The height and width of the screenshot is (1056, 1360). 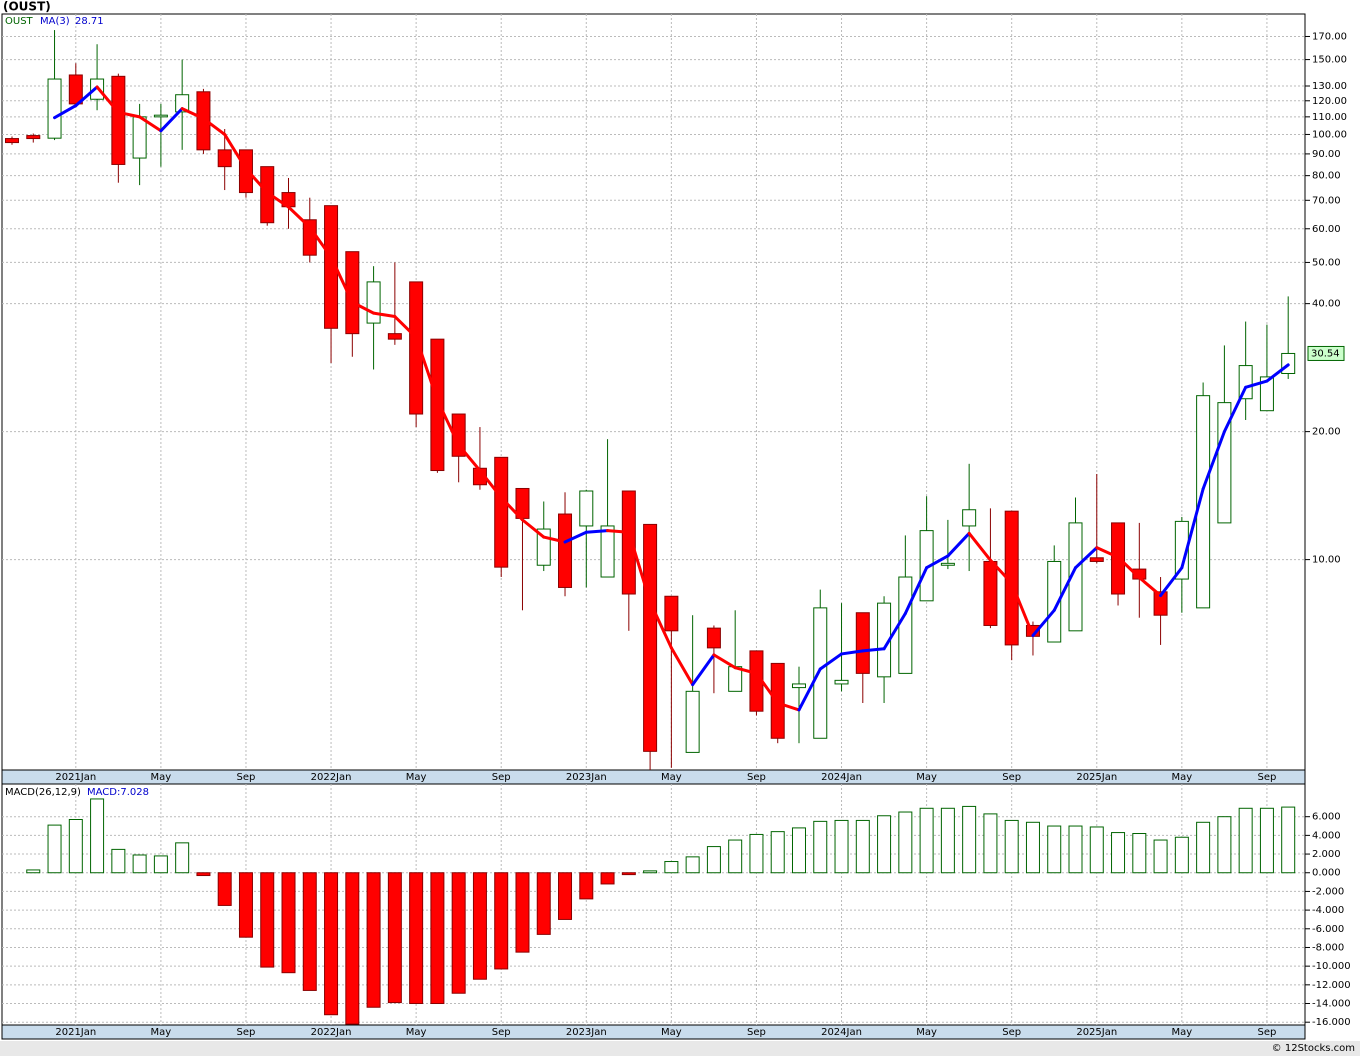 What do you see at coordinates (1326, 817) in the screenshot?
I see `y-tick-label: 6.000` at bounding box center [1326, 817].